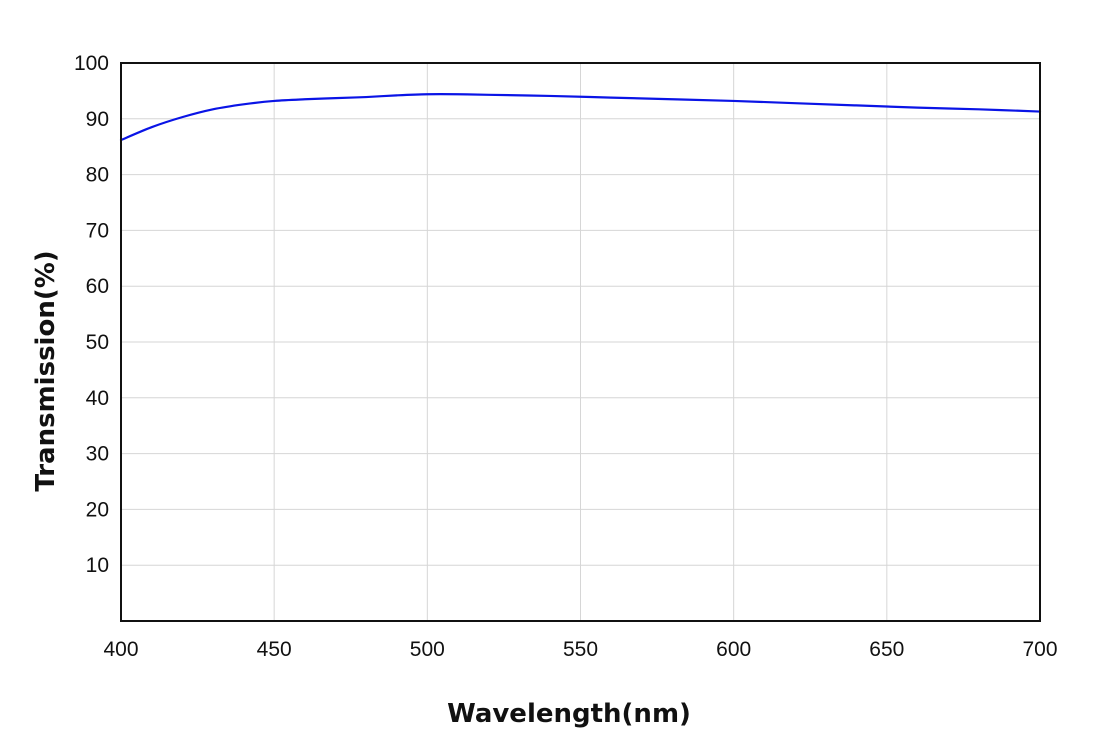  What do you see at coordinates (97, 175) in the screenshot?
I see `y-tick-label: 80` at bounding box center [97, 175].